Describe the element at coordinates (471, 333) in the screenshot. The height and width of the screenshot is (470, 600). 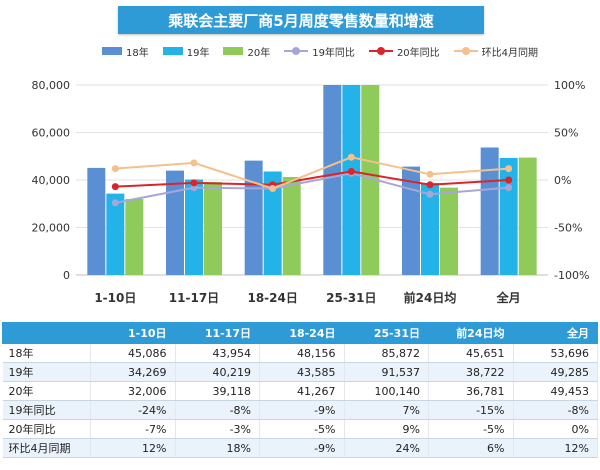
I see `table-header-cell: 前24日均` at that location.